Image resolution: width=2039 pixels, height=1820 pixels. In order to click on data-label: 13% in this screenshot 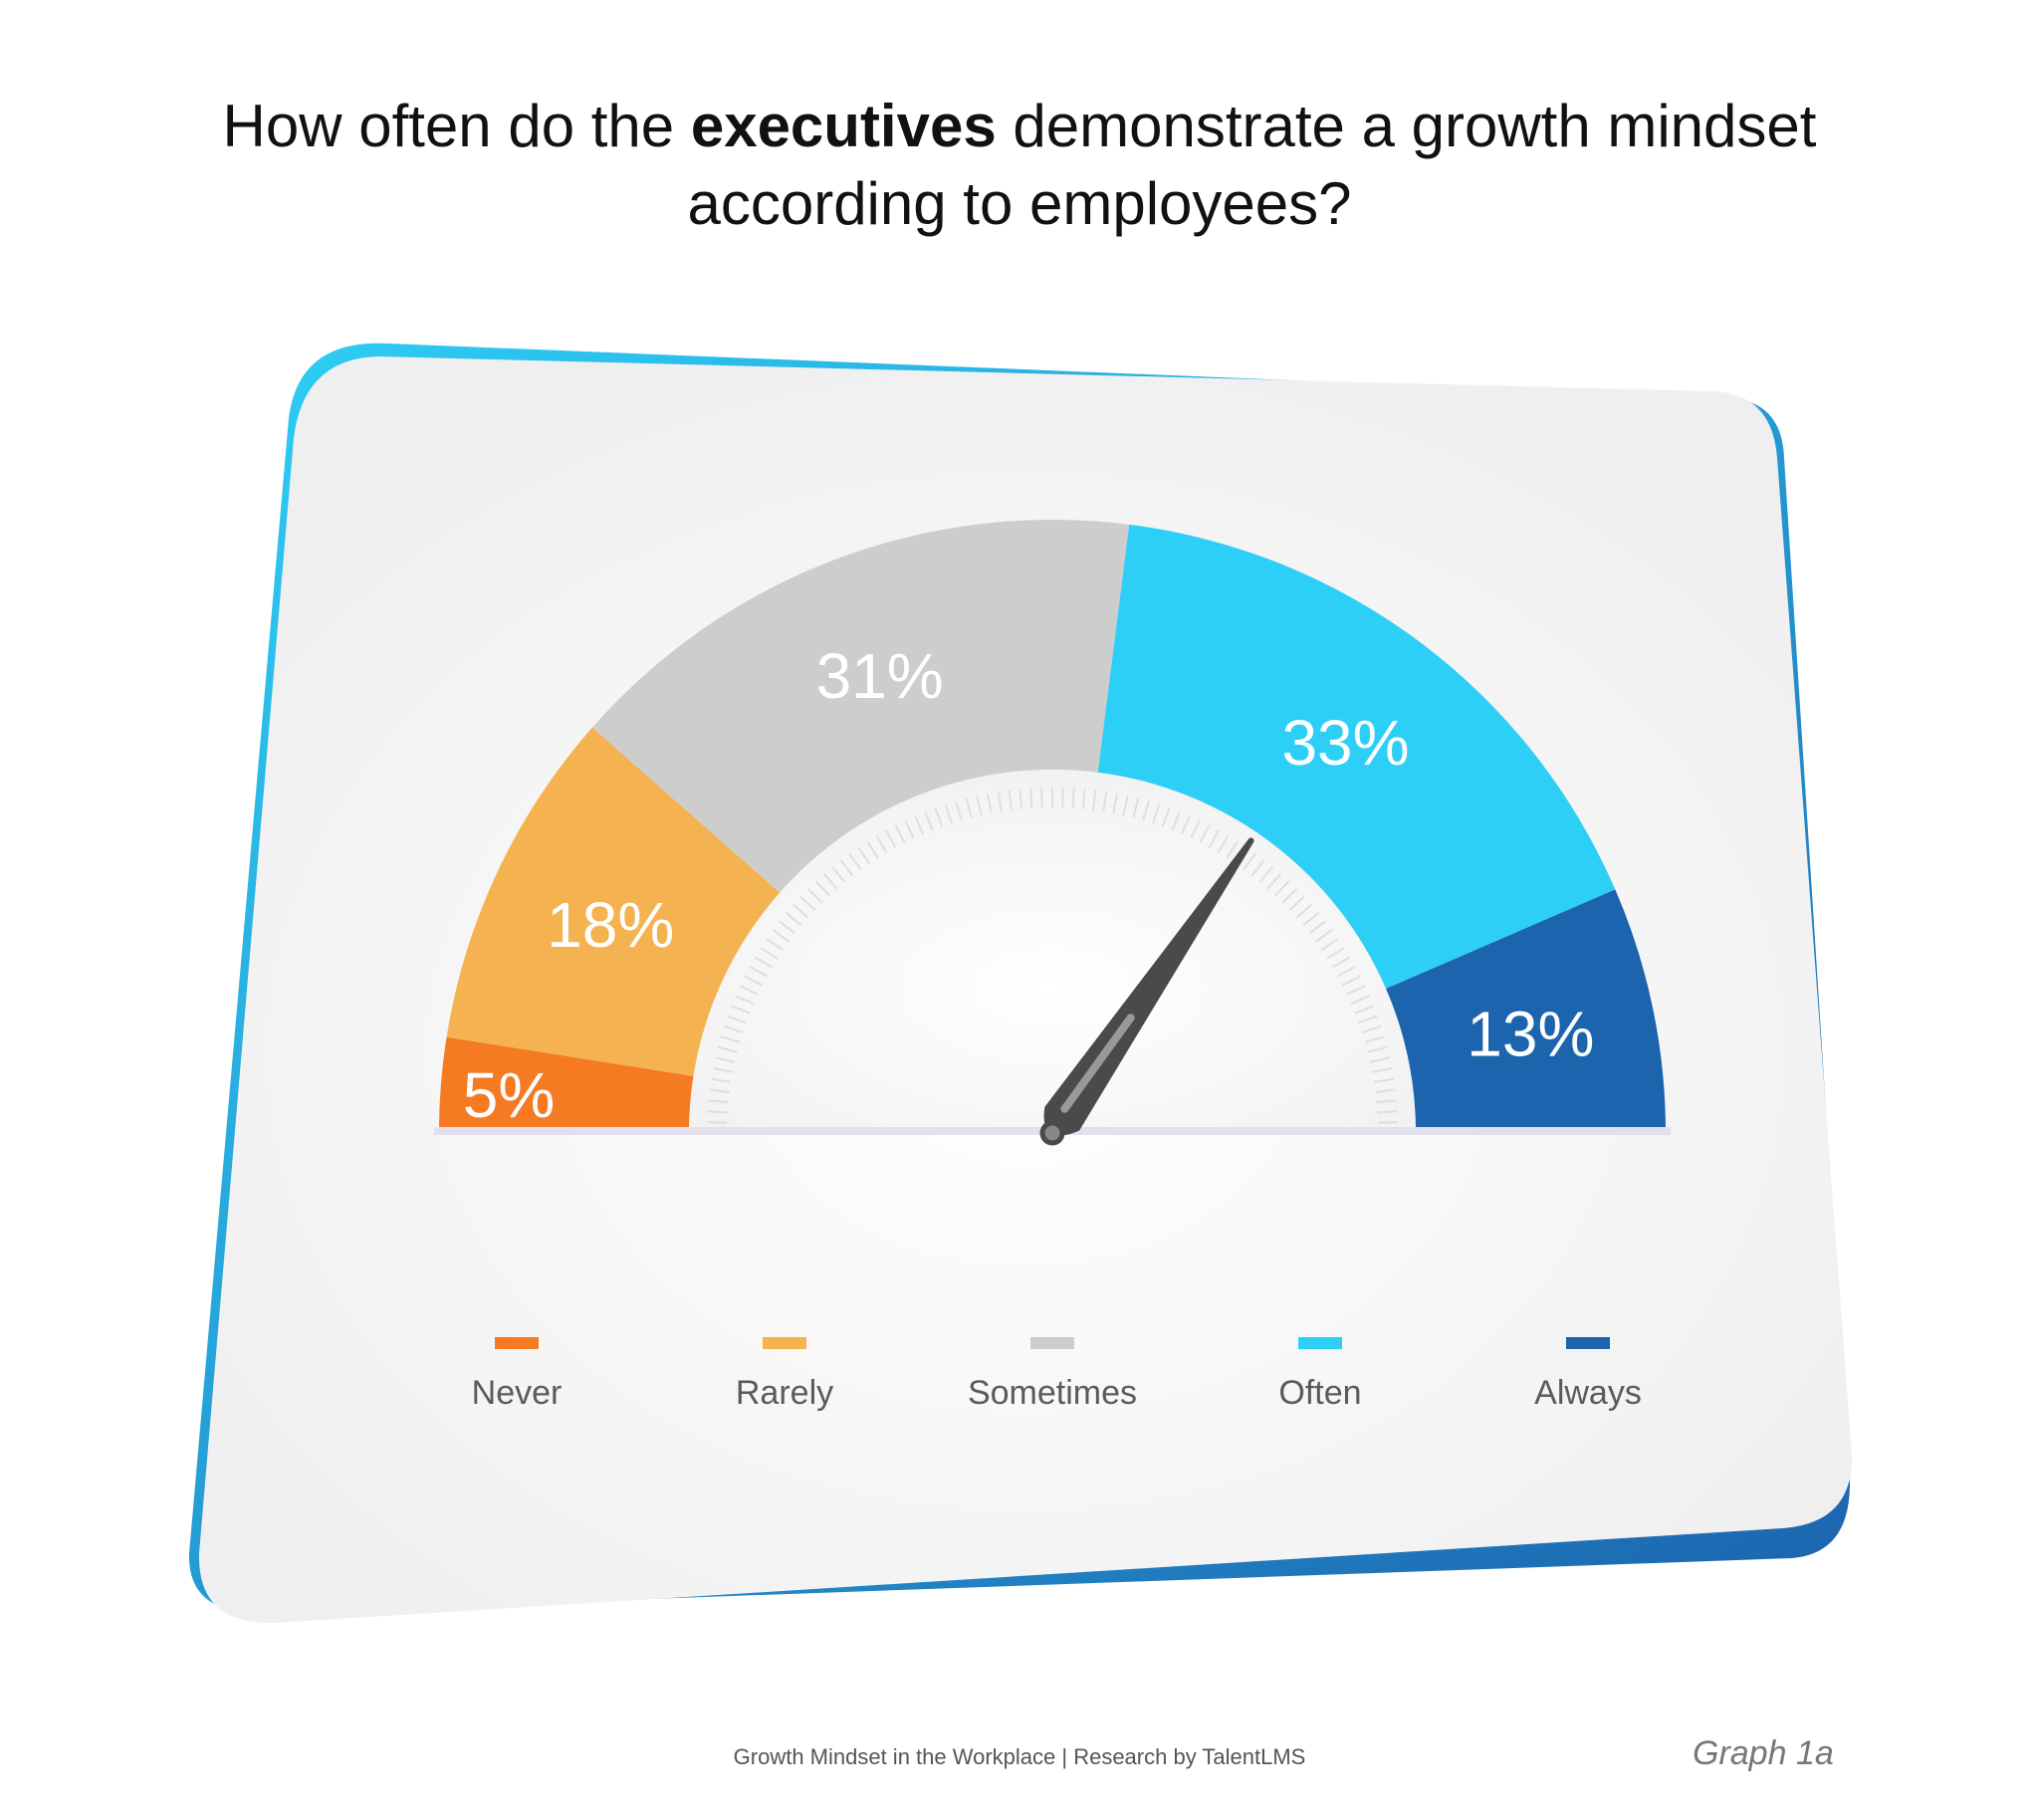, I will do `click(1531, 1034)`.